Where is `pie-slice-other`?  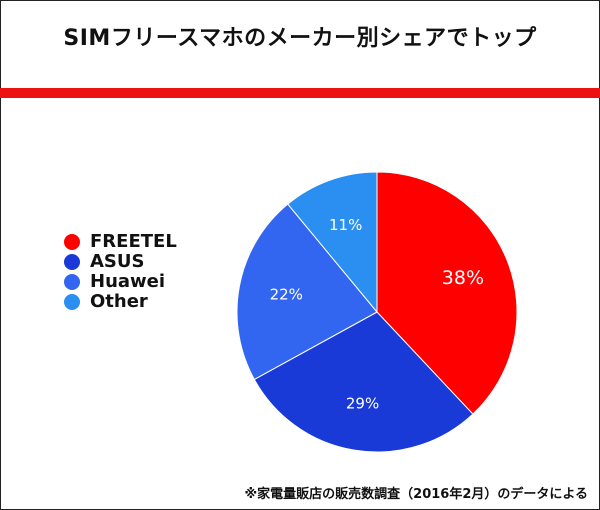
pie-slice-other is located at coordinates (332, 242).